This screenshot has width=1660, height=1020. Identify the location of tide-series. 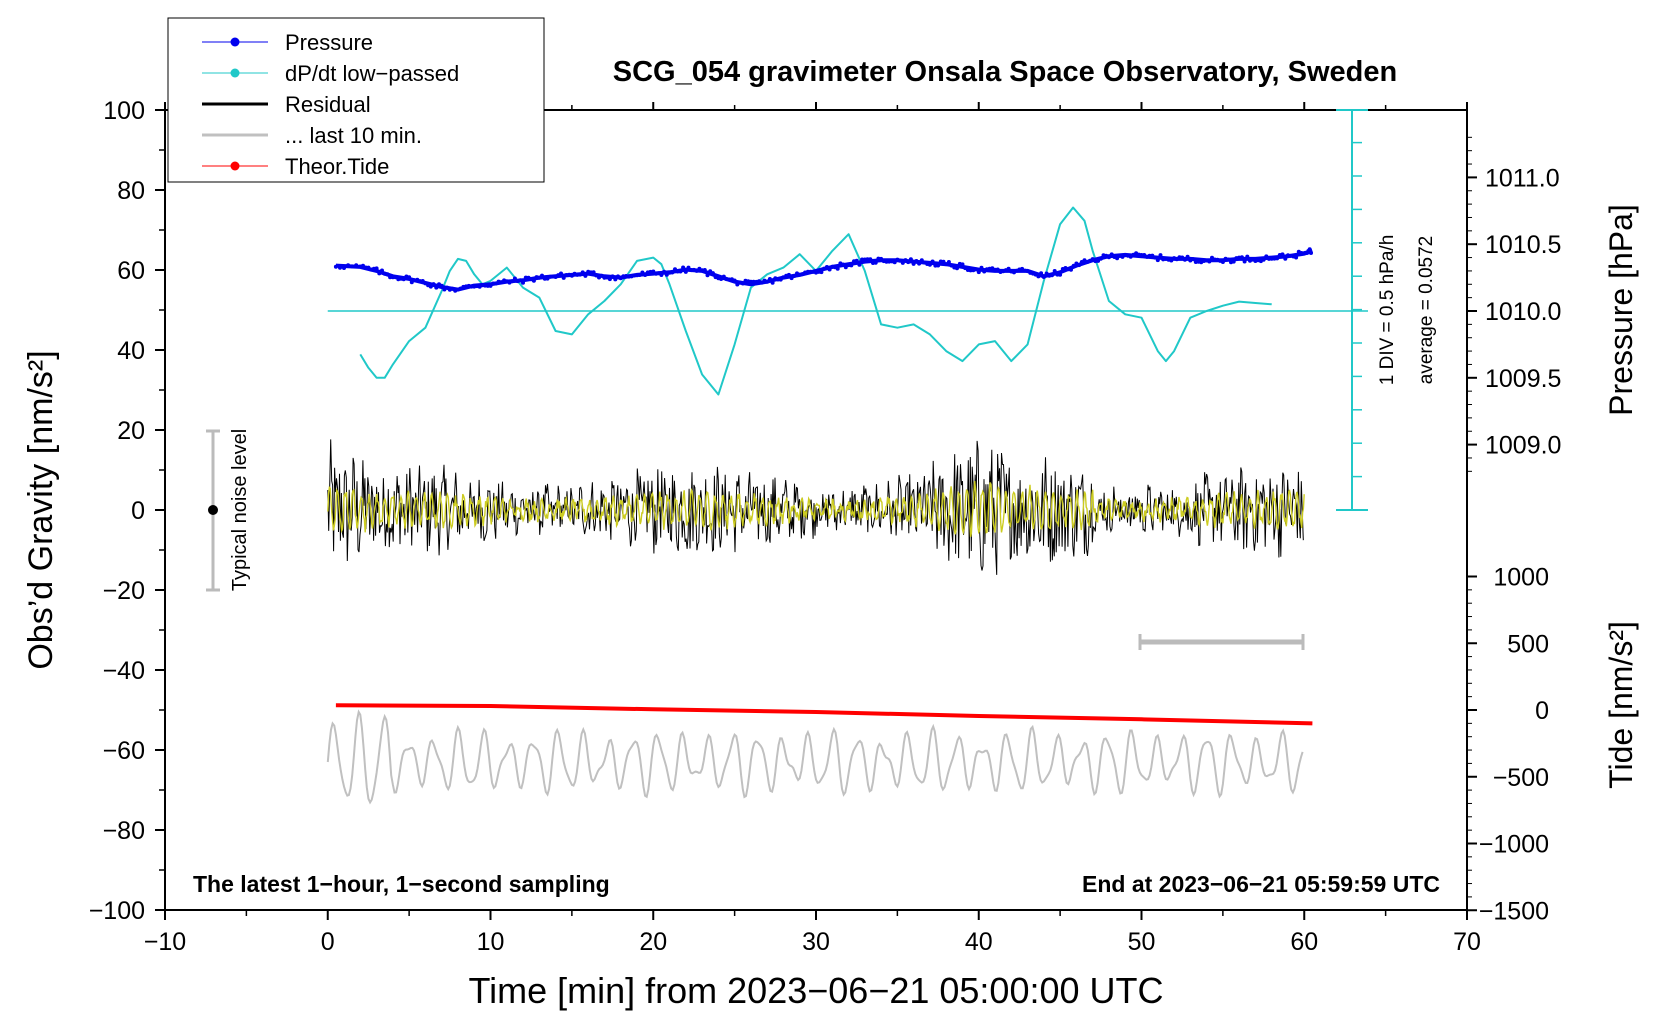
(824, 714).